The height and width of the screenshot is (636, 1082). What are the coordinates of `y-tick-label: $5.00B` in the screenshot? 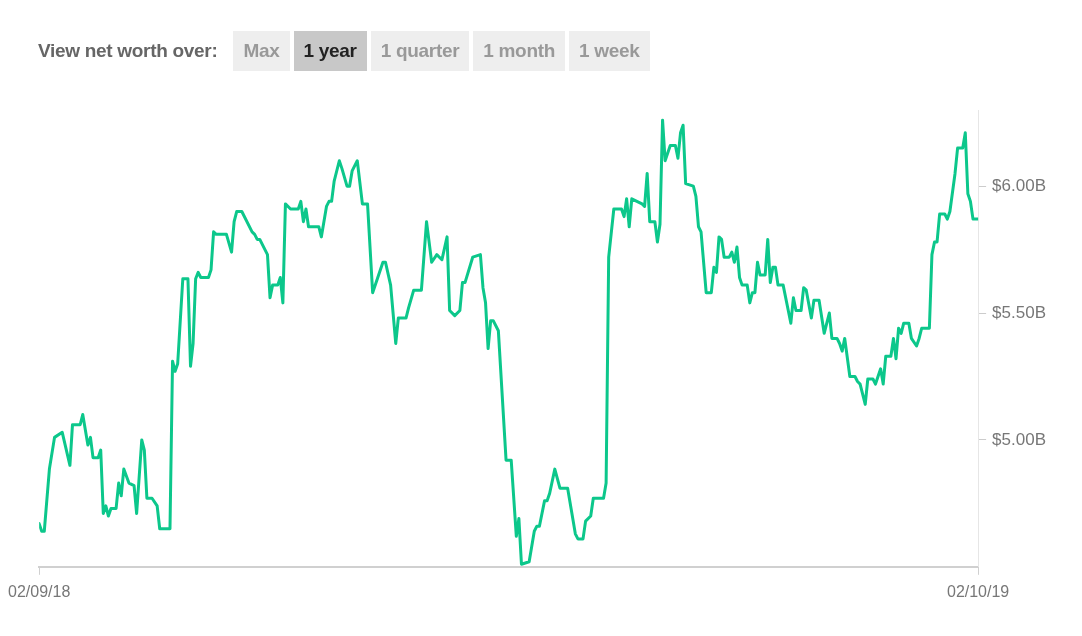 It's located at (1019, 439).